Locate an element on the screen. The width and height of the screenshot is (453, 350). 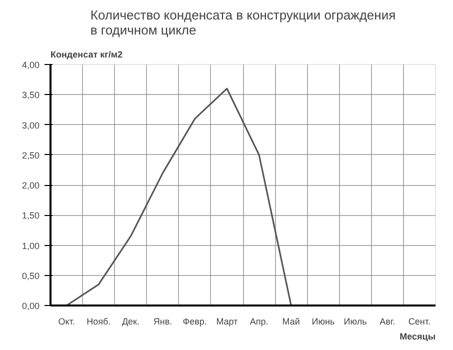
x-tick-label: Февр. is located at coordinates (194, 321).